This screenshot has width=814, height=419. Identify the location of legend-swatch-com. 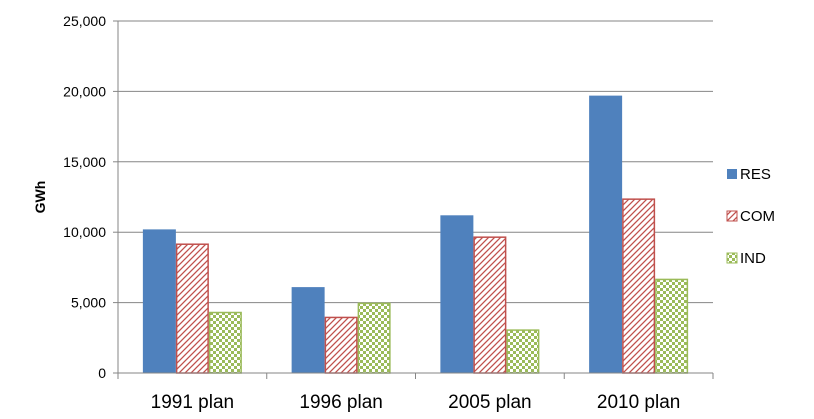
(732, 216).